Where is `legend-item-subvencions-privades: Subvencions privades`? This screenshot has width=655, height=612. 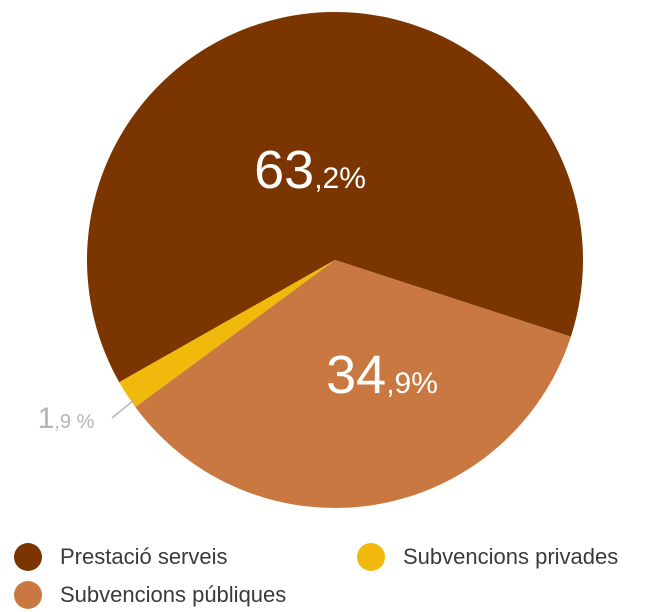
legend-item-subvencions-privades: Subvencions privades is located at coordinates (487, 557).